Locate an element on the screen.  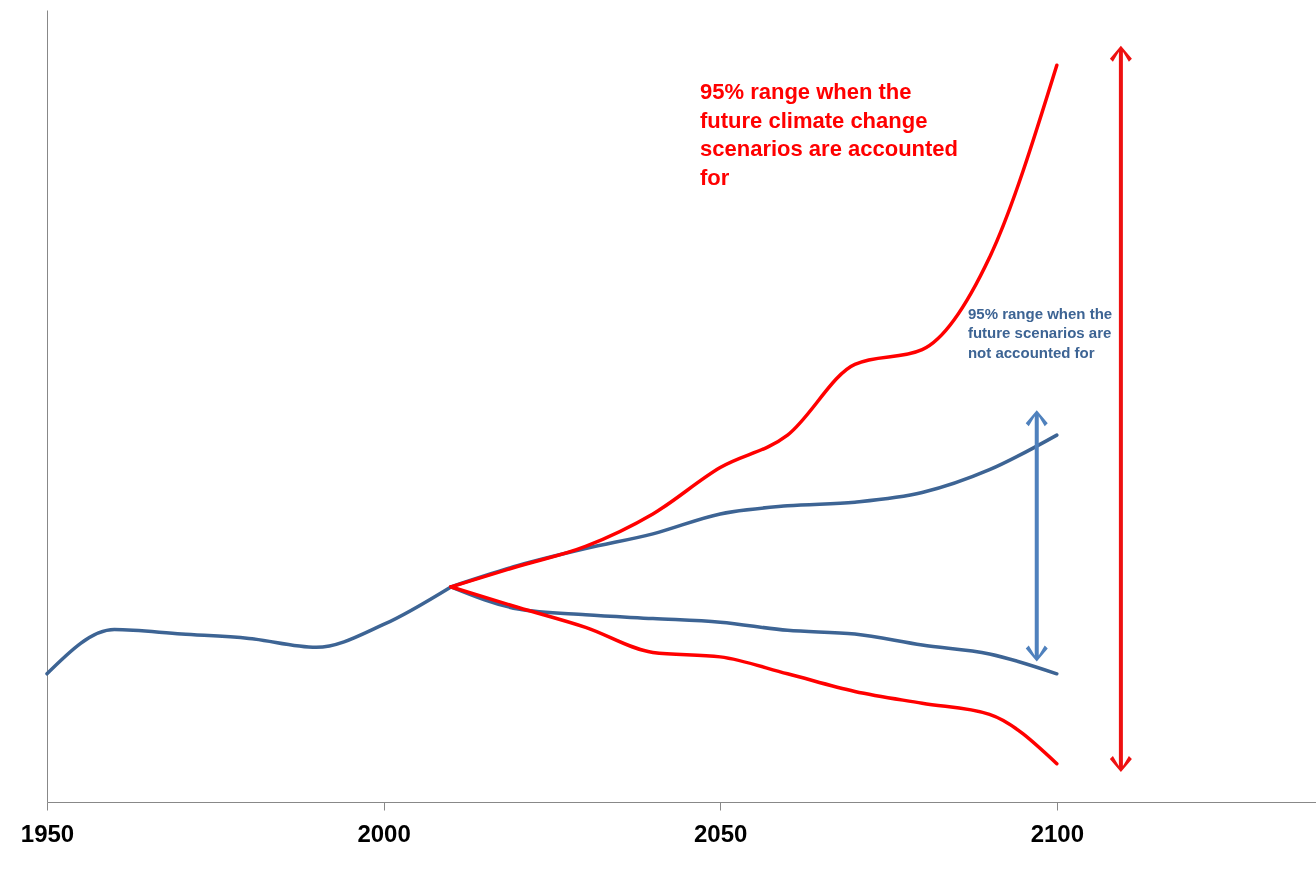
annotation: 95% range when the future scenarios are not accounted for is located at coordinates (1040, 332).